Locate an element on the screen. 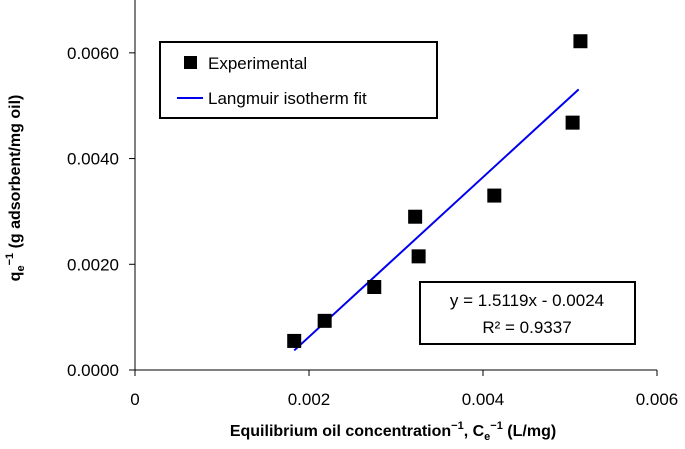 The width and height of the screenshot is (685, 449). equation-box: y = 1.5119x - 0.0024 R² = 0.9337 is located at coordinates (527, 313).